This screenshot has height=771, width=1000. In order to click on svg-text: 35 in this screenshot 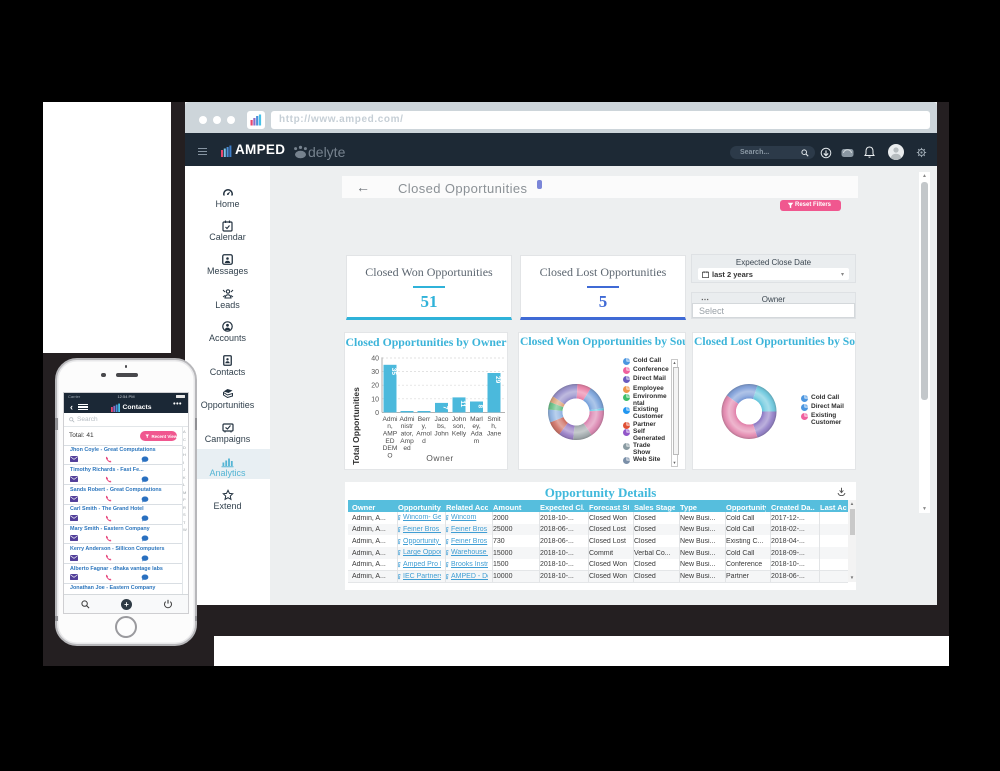, I will do `click(393, 372)`.